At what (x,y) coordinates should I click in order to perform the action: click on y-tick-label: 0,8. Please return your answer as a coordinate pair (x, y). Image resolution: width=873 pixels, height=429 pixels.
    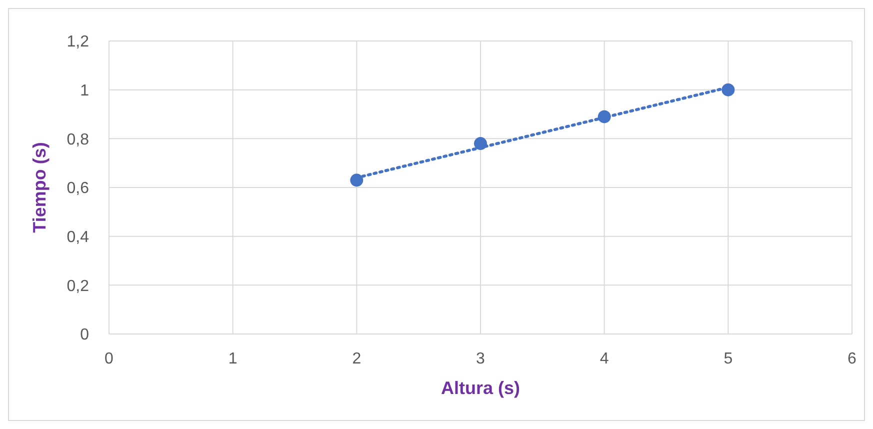
    Looking at the image, I should click on (78, 139).